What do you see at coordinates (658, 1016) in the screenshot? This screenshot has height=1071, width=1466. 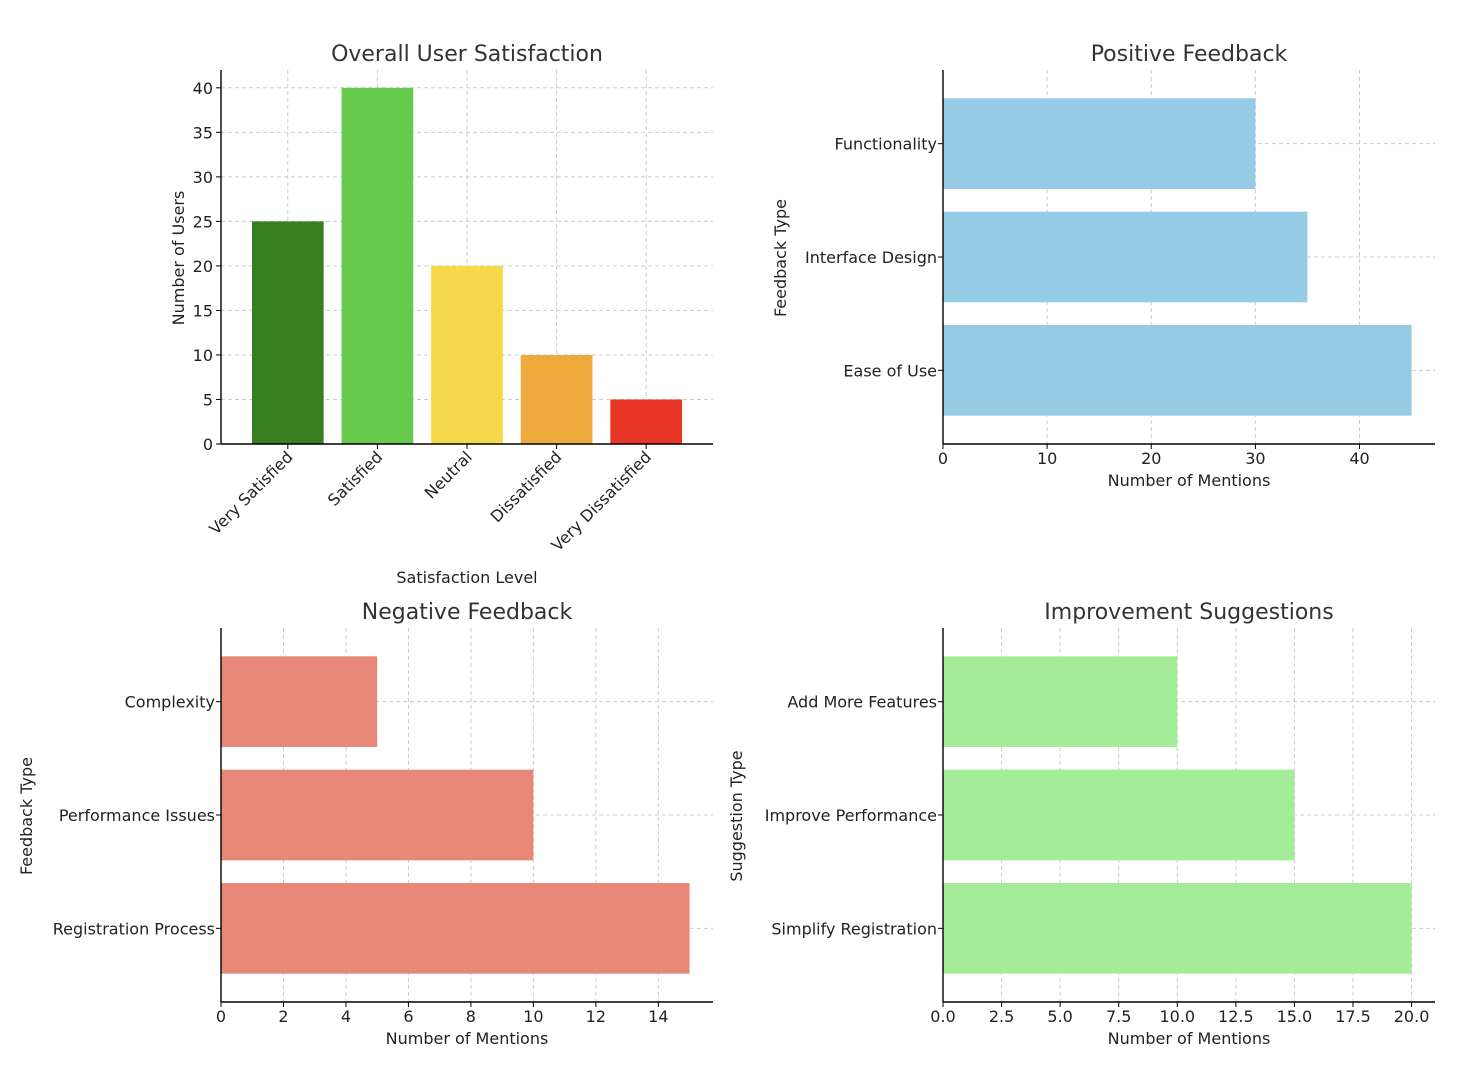 I see `x-tick-label: 14` at bounding box center [658, 1016].